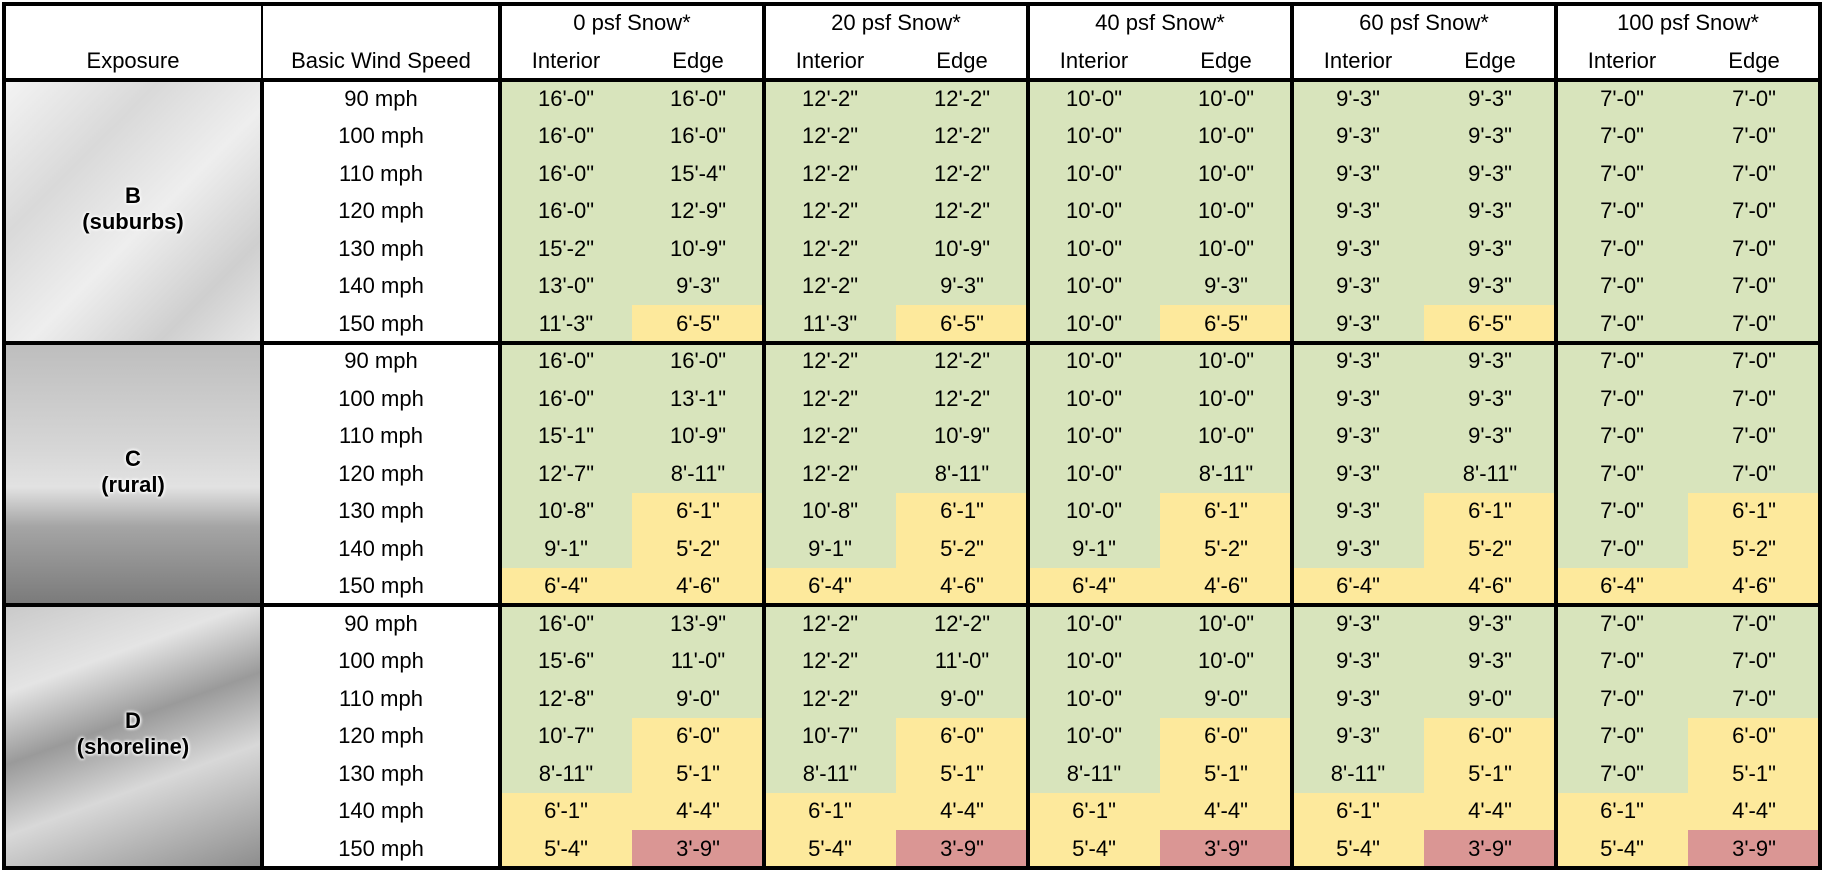 The width and height of the screenshot is (1824, 872). I want to click on span-cell: 11'-3", so click(566, 324).